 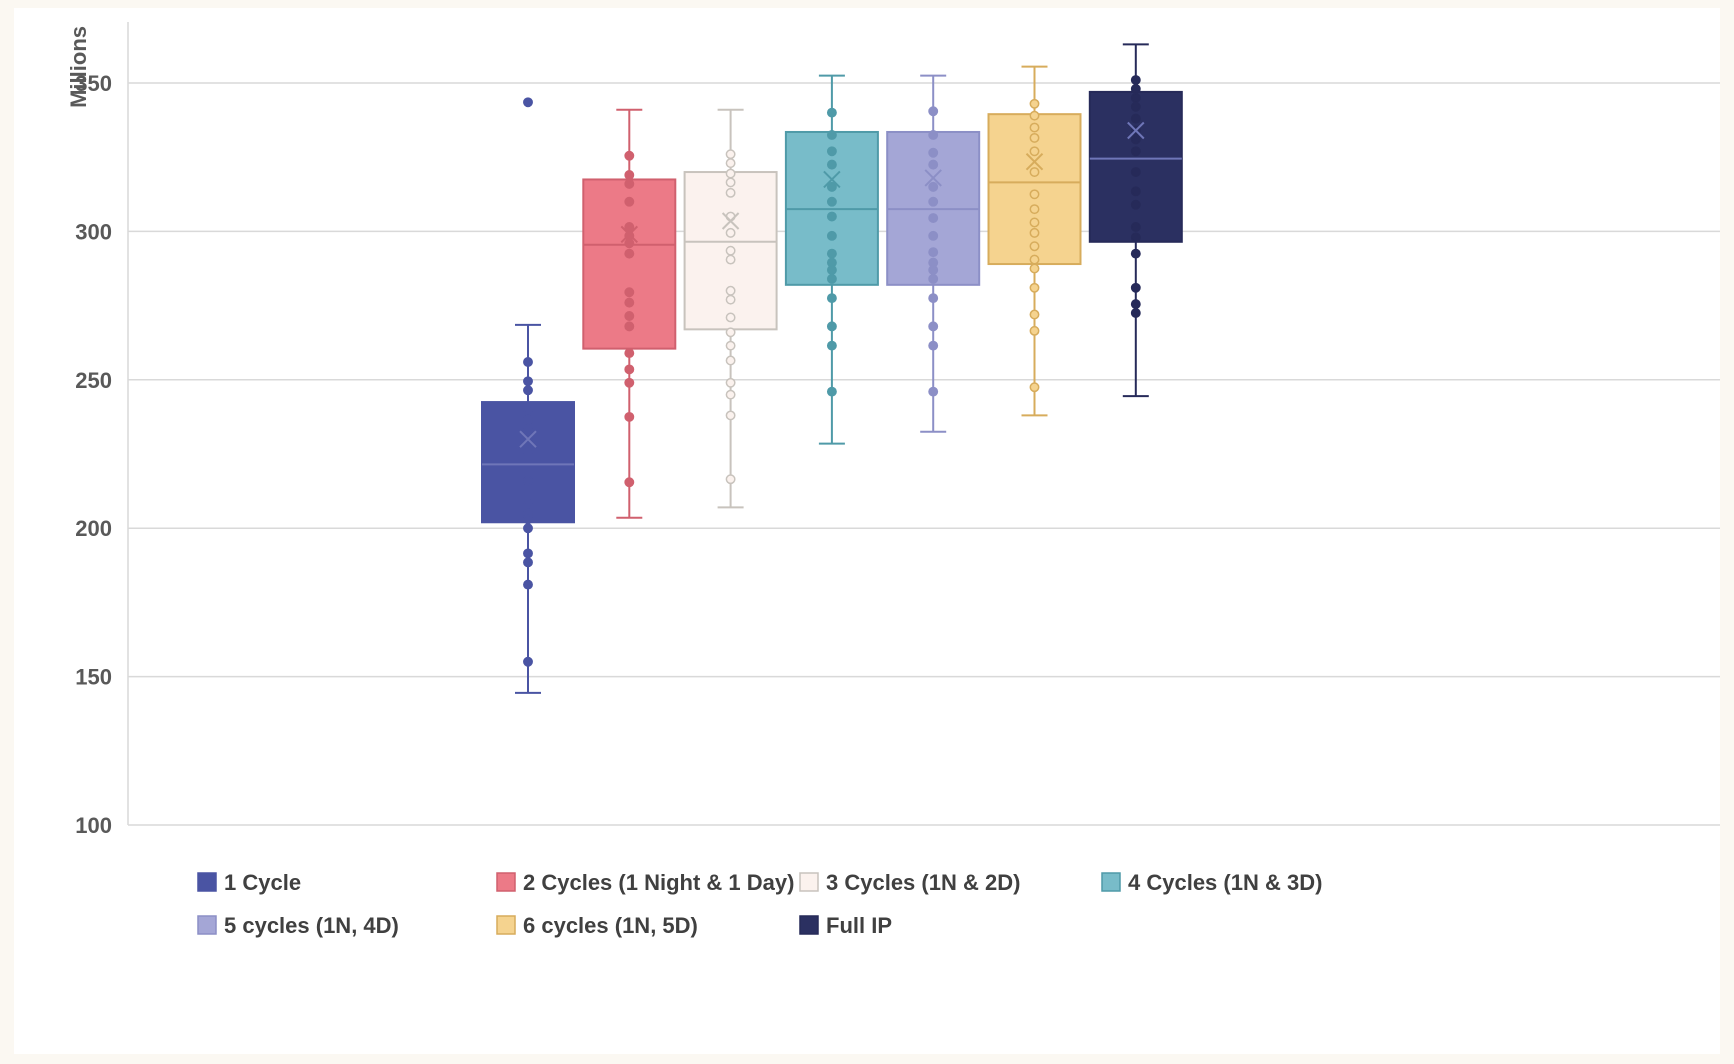 What do you see at coordinates (610, 925) in the screenshot?
I see `legend-label: 6 cycles (1N, 5D)` at bounding box center [610, 925].